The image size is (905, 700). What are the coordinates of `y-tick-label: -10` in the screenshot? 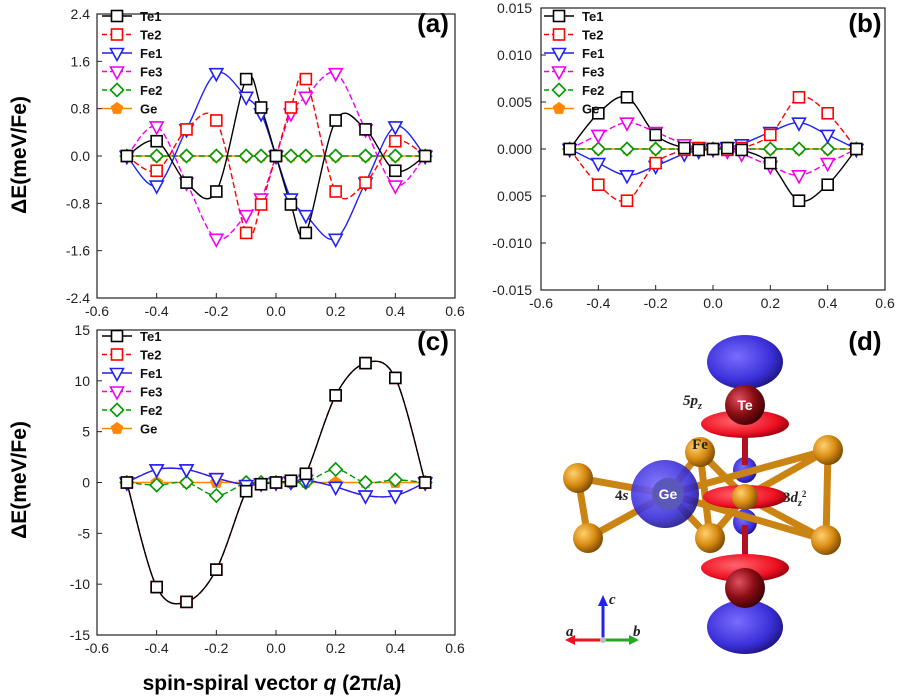 It's located at (80, 584).